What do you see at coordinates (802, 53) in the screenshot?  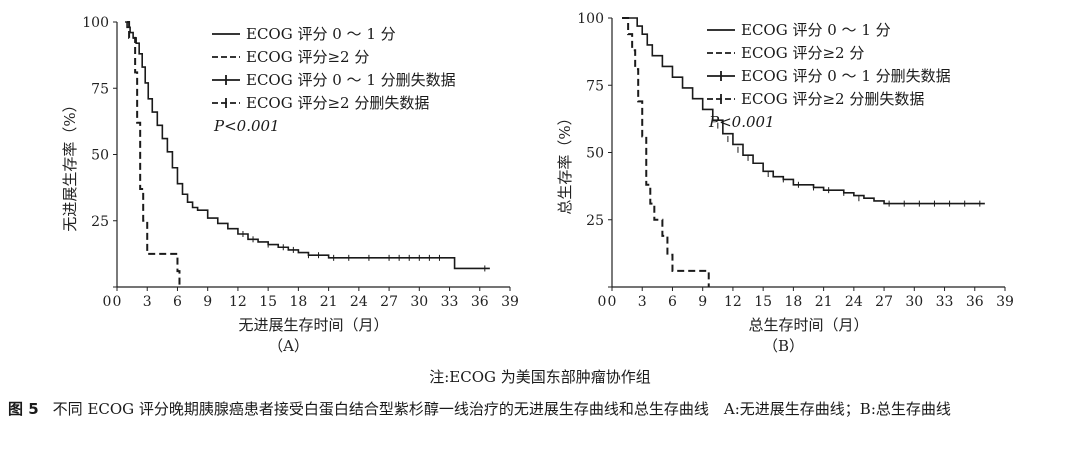 I see `b-legend-label-2: ECOG 评分≥2 分` at bounding box center [802, 53].